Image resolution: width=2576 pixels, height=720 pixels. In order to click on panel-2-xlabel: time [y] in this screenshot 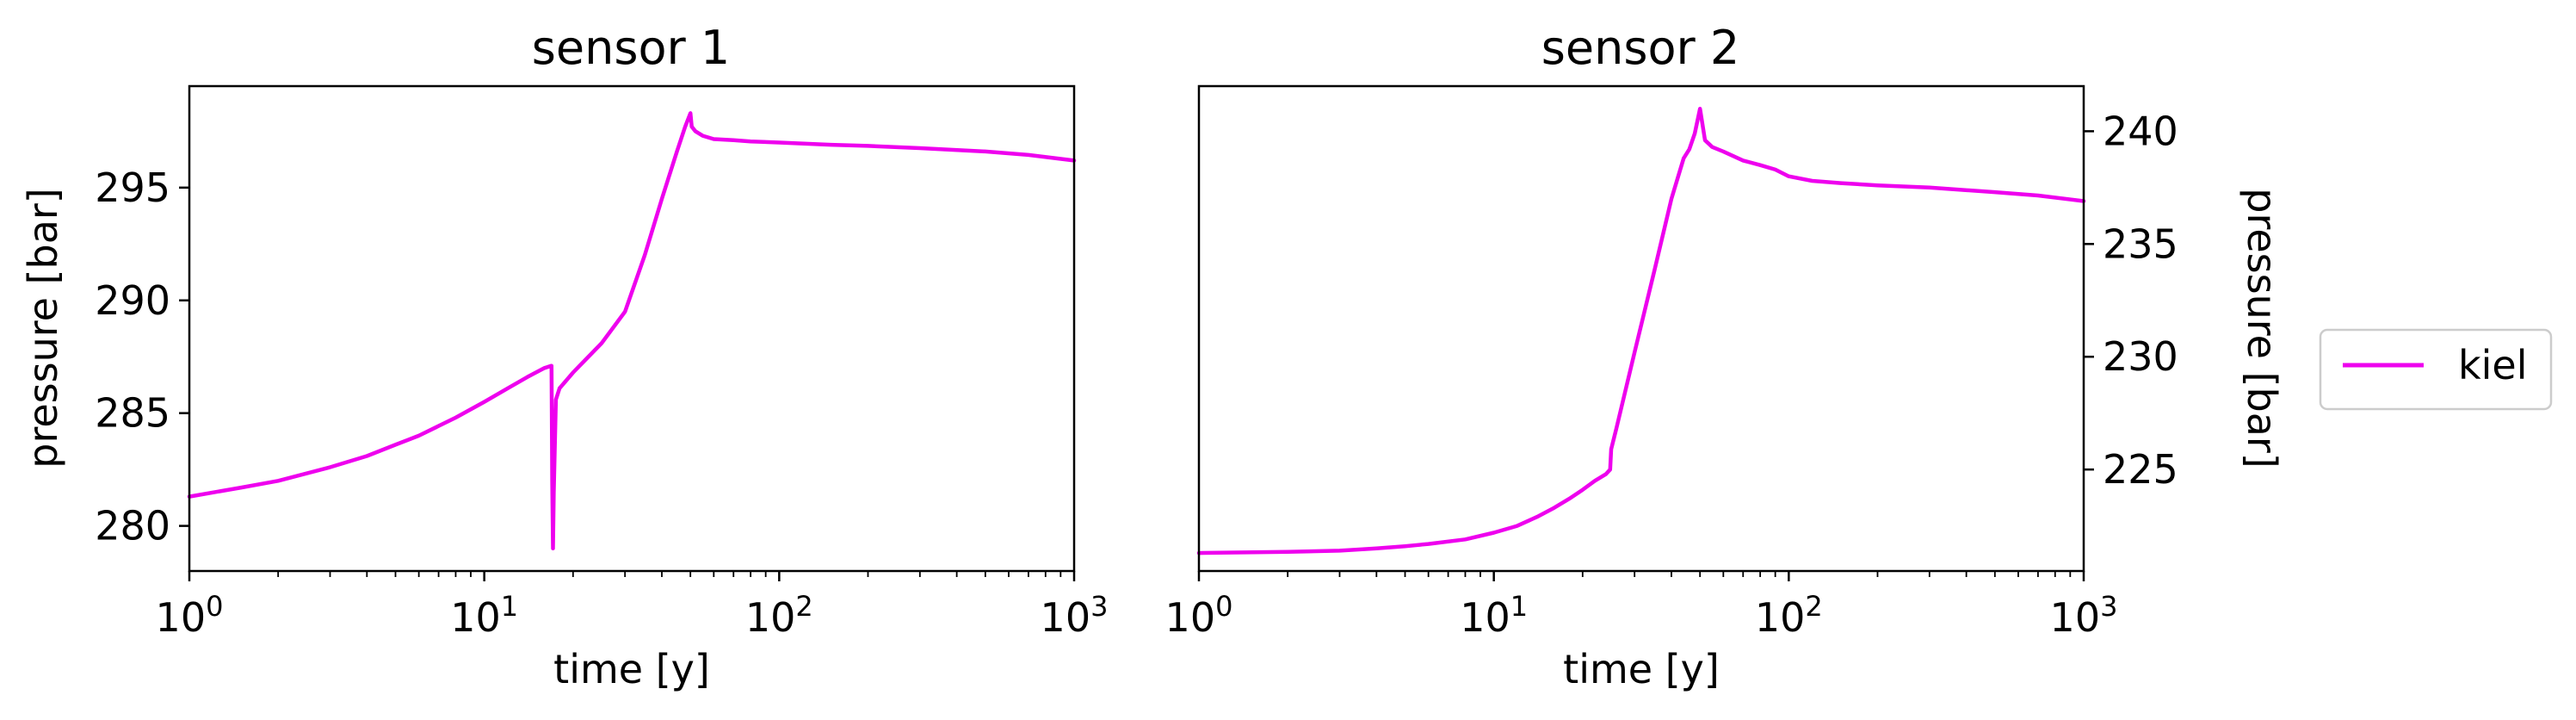, I will do `click(1641, 669)`.